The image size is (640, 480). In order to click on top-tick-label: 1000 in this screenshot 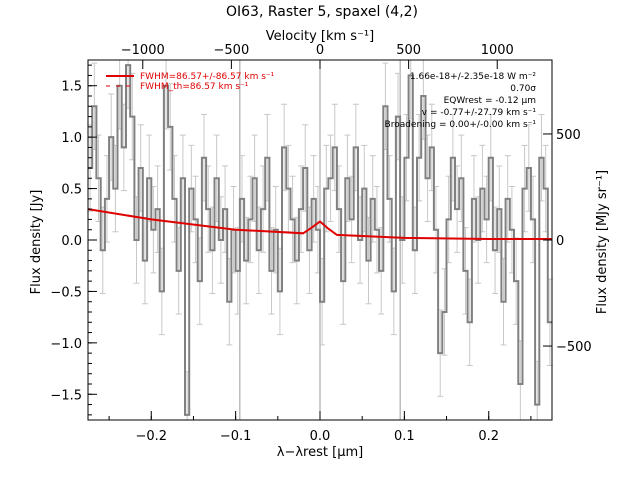, I will do `click(497, 50)`.